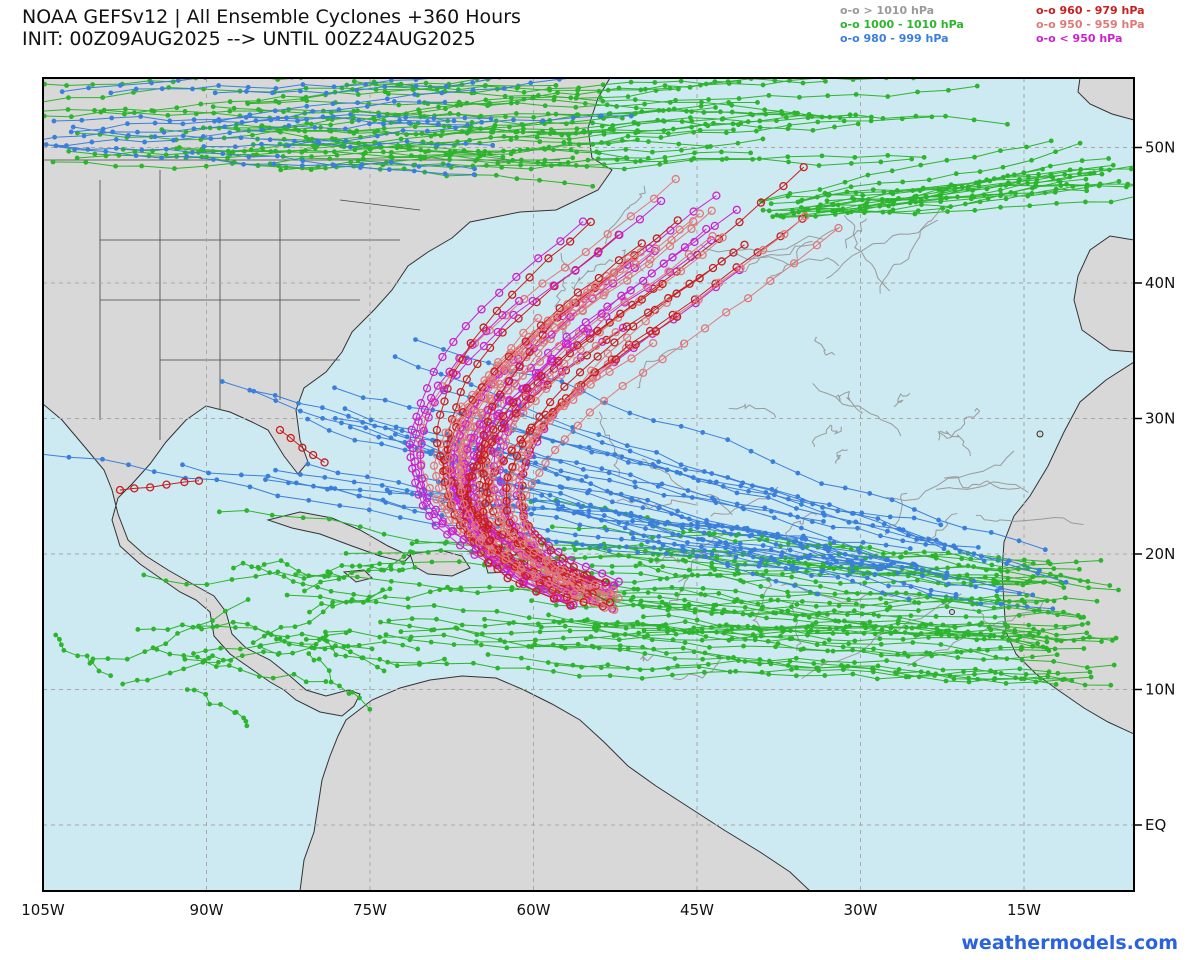  Describe the element at coordinates (1160, 283) in the screenshot. I see `lat-label: 40N` at that location.